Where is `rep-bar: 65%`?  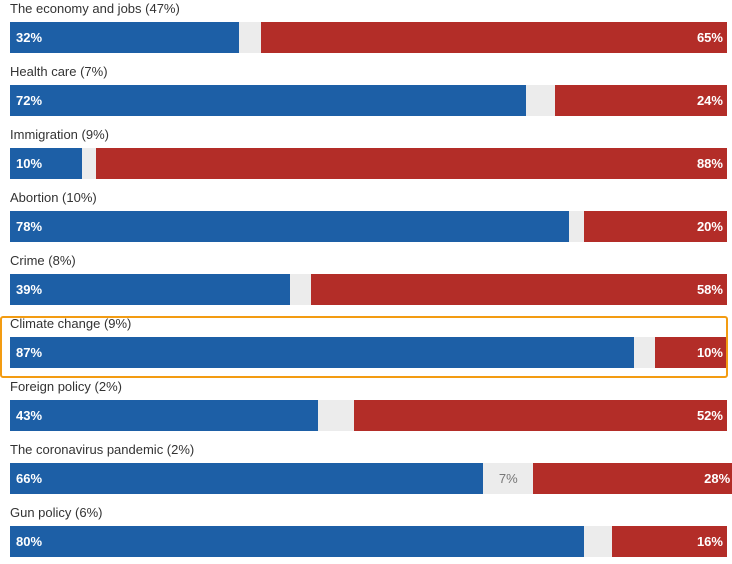 rep-bar: 65% is located at coordinates (493, 37).